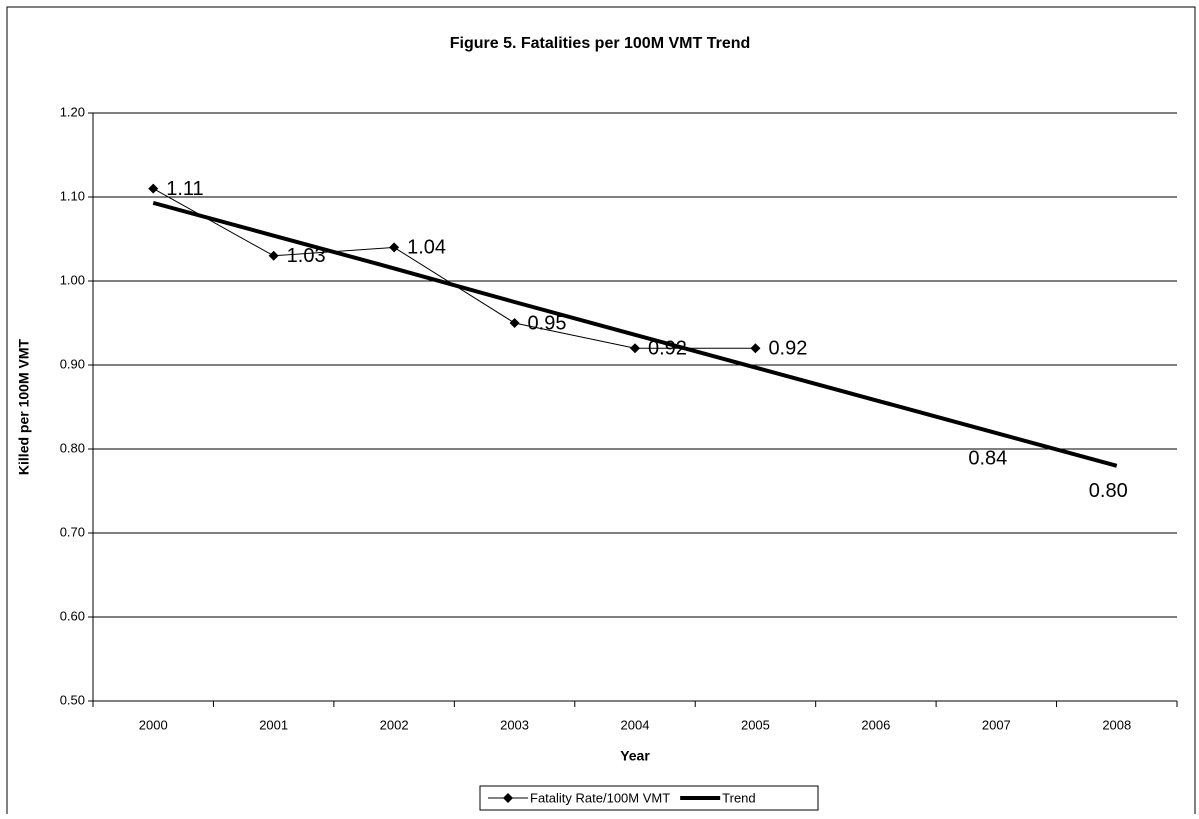 Image resolution: width=1199 pixels, height=819 pixels. Describe the element at coordinates (635, 756) in the screenshot. I see `x-axis-title: Year` at that location.